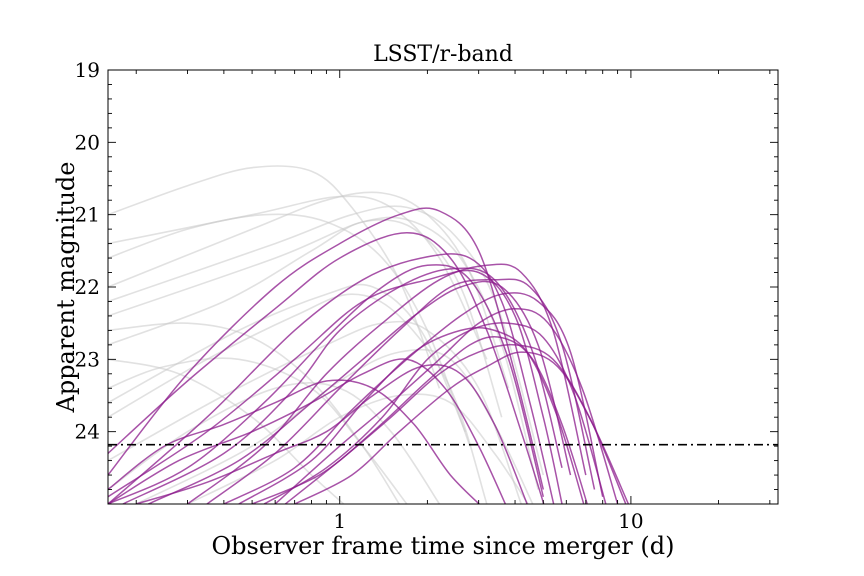 The height and width of the screenshot is (576, 864). I want to click on y-tick-label: 19, so click(87, 70).